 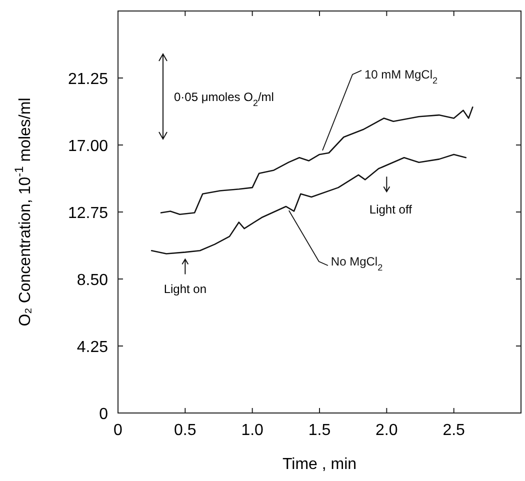 What do you see at coordinates (319, 430) in the screenshot?
I see `x-tick-label: 1.5` at bounding box center [319, 430].